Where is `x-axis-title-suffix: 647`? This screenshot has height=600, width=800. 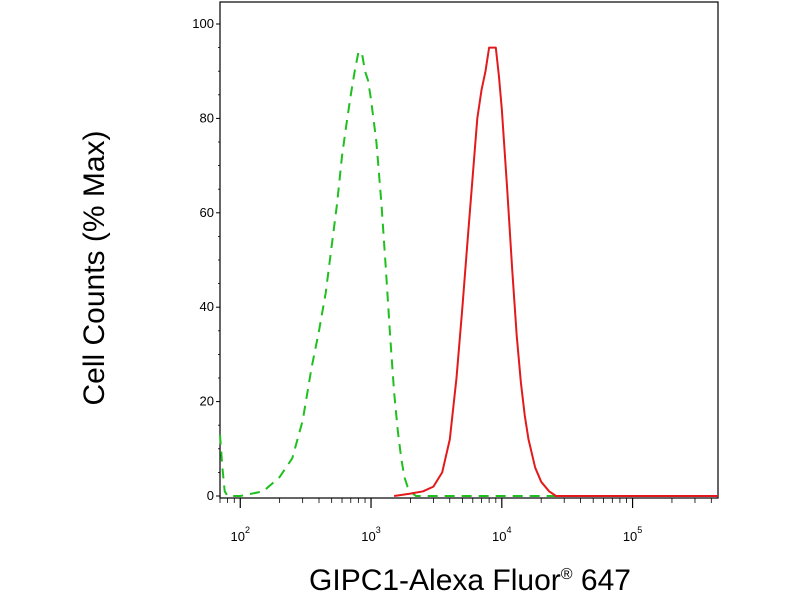 x-axis-title-suffix: 647 is located at coordinates (602, 580).